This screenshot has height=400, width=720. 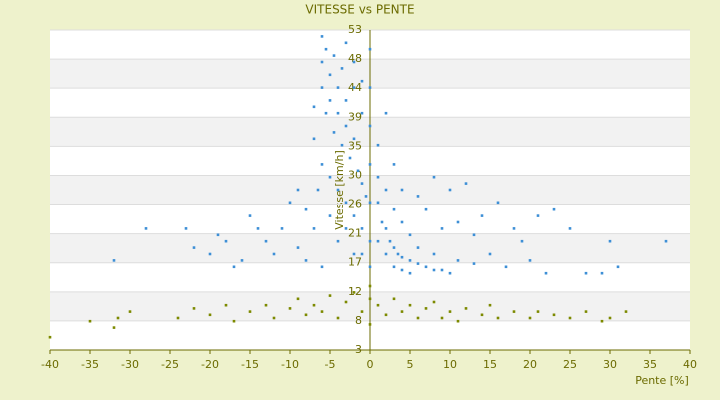 I want to click on x-axis-label: Pente [%], so click(x=662, y=380).